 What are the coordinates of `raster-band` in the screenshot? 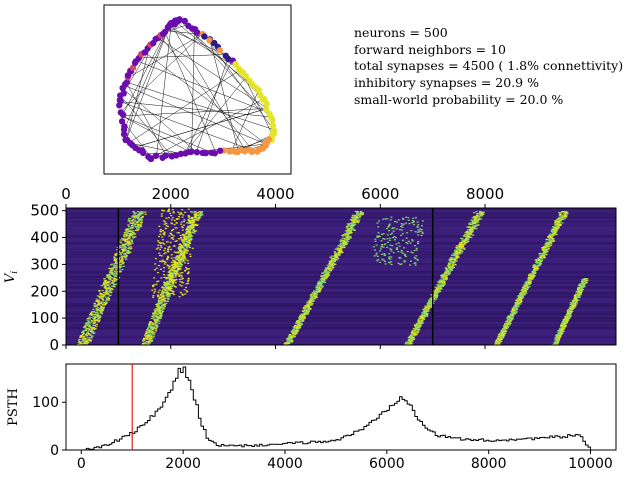 It's located at (341, 337).